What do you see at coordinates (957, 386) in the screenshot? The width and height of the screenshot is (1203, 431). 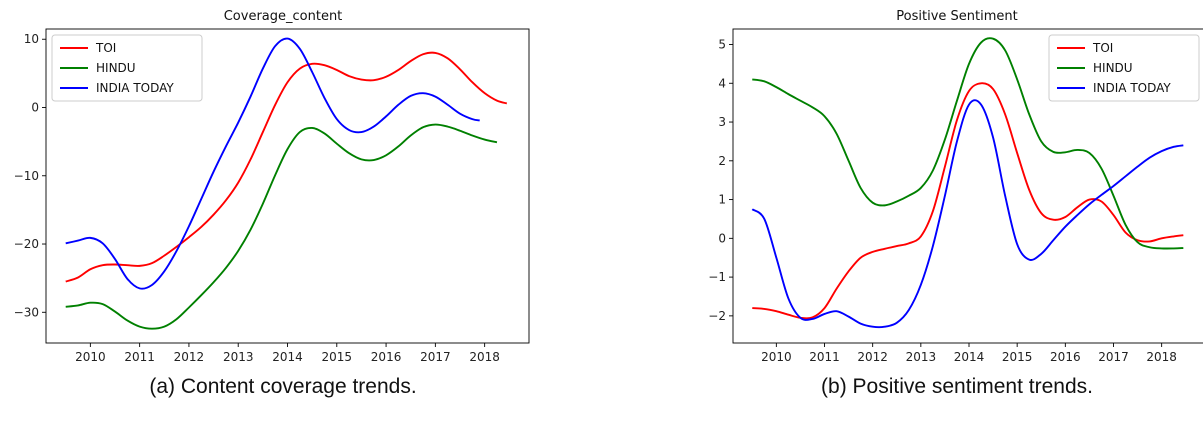 I see `chart-caption: (b) Positive sentiment trends.` at bounding box center [957, 386].